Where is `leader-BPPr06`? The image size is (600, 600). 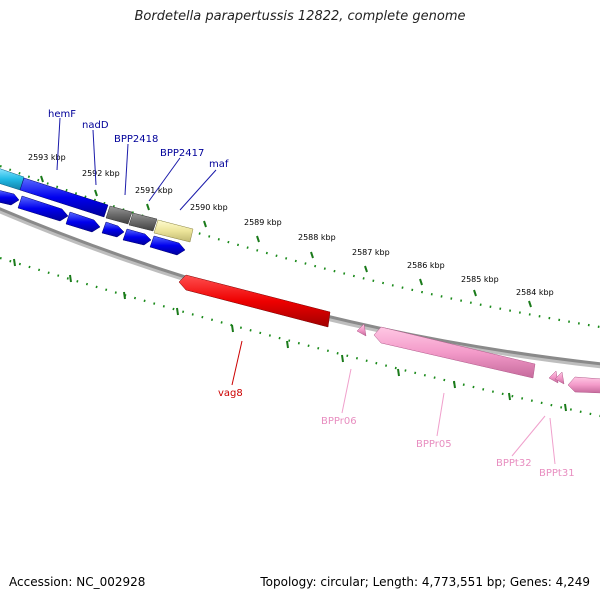 leader-BPPr06 is located at coordinates (346, 391).